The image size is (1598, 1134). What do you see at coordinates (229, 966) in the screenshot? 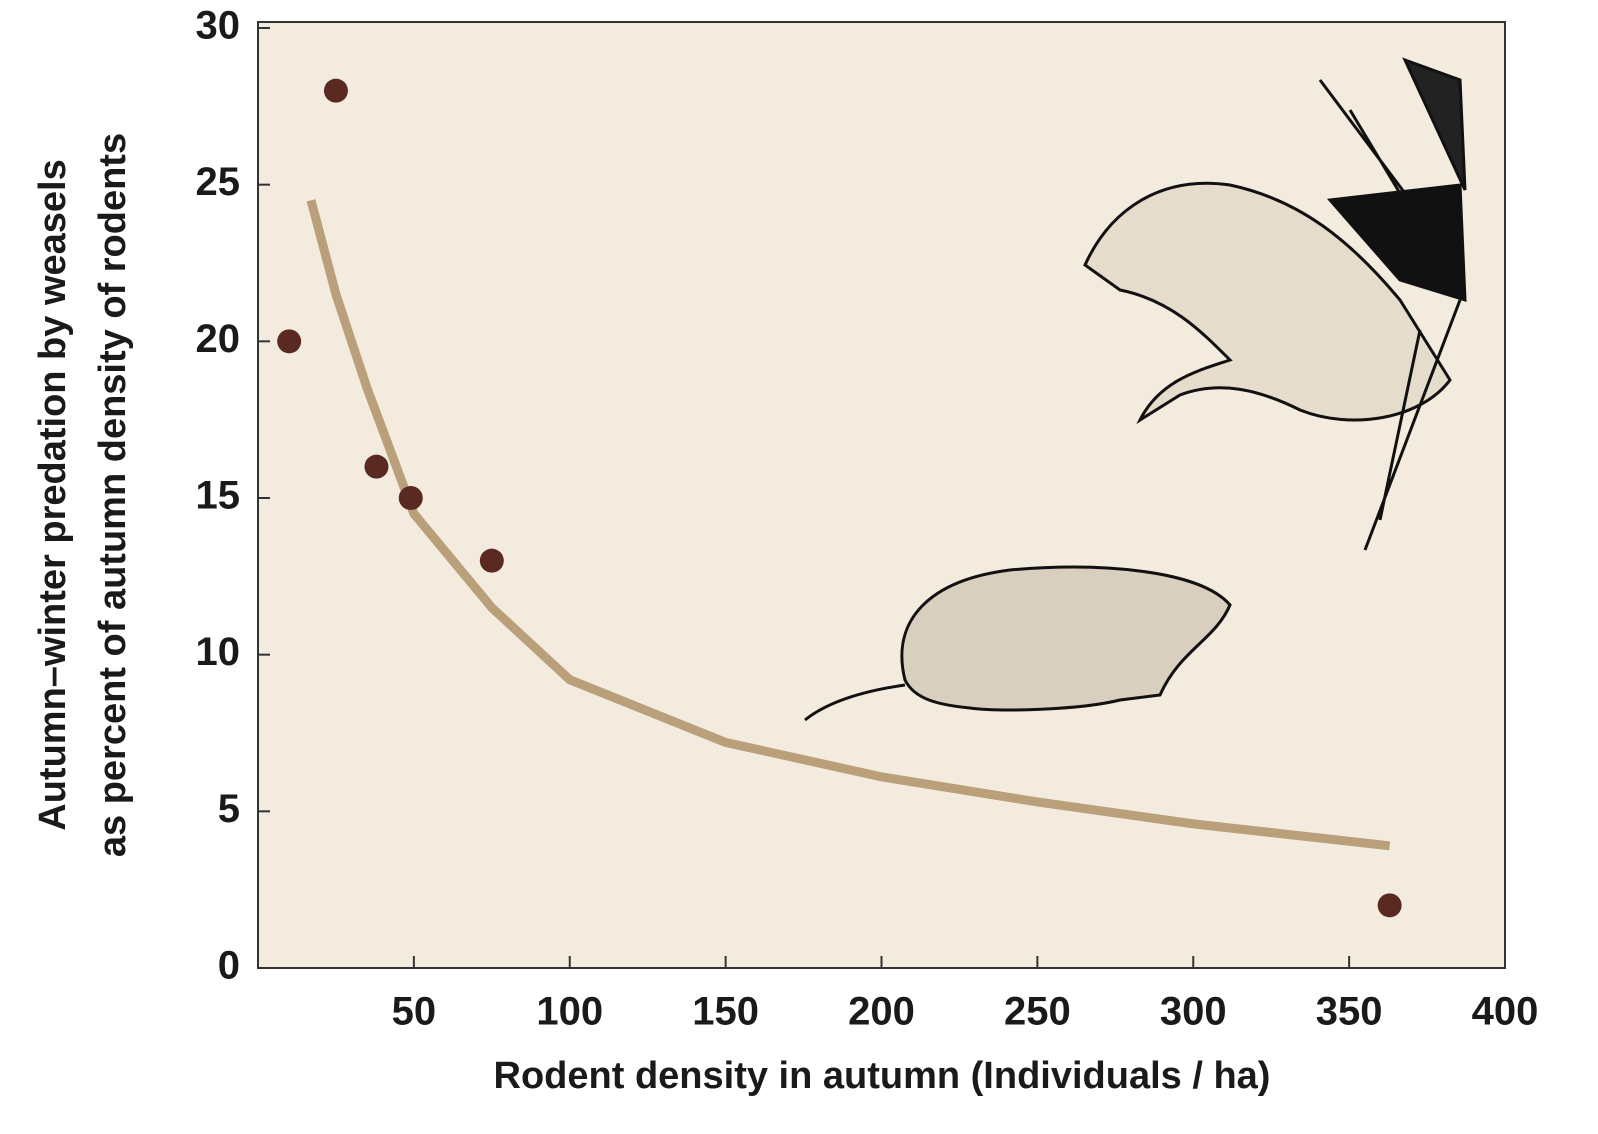
I see `y-tick-label: 0` at bounding box center [229, 966].